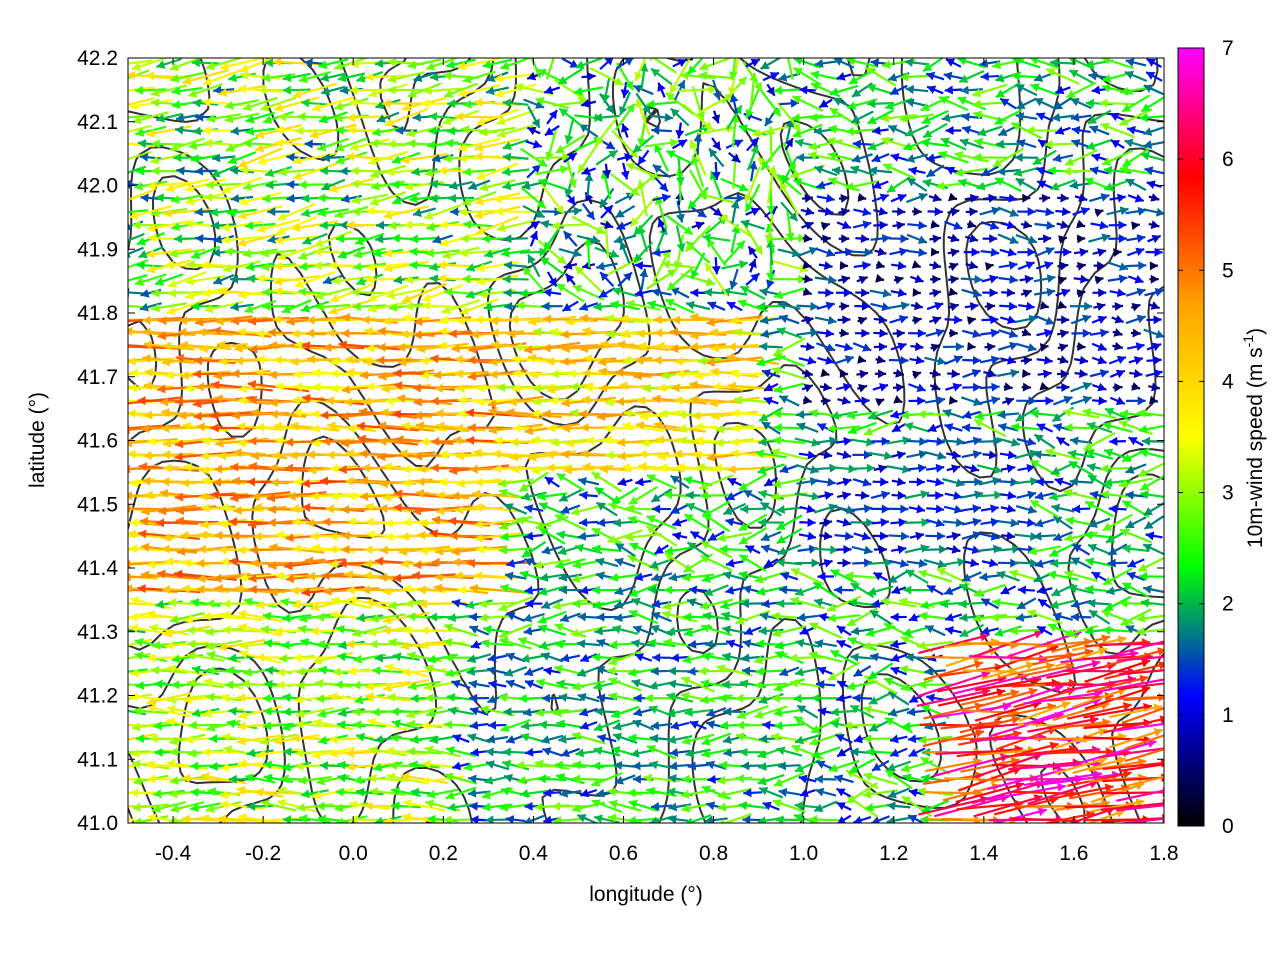 This screenshot has width=1280, height=965. I want to click on colorbar-tick-label: 1, so click(1228, 715).